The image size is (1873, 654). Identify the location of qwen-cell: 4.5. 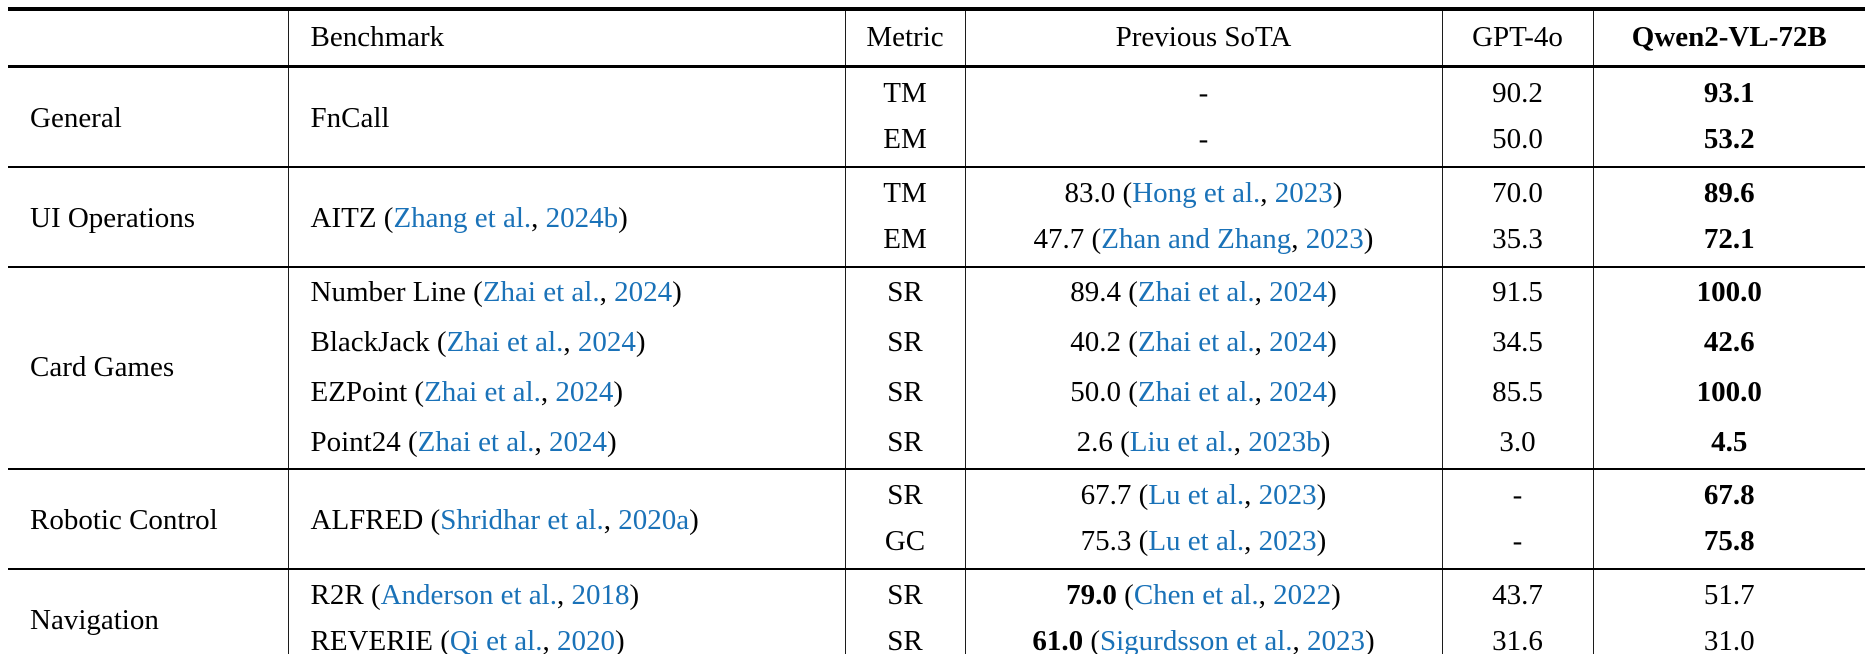
(1728, 443).